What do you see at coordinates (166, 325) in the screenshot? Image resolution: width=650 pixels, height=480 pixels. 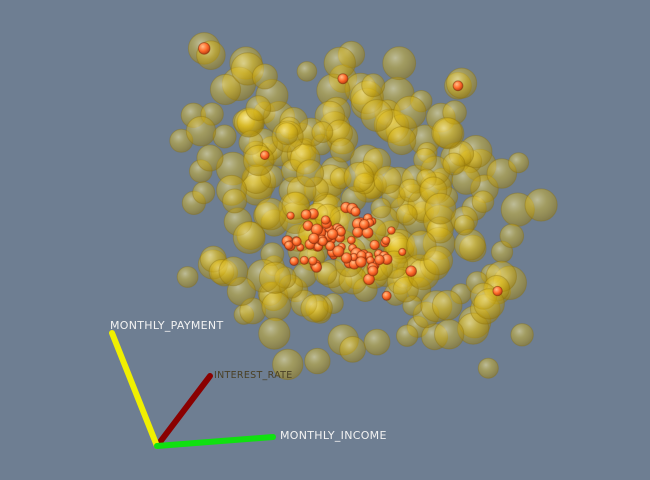 I see `axis-label-monthly-payment: MONTHLY_PAYMENT` at bounding box center [166, 325].